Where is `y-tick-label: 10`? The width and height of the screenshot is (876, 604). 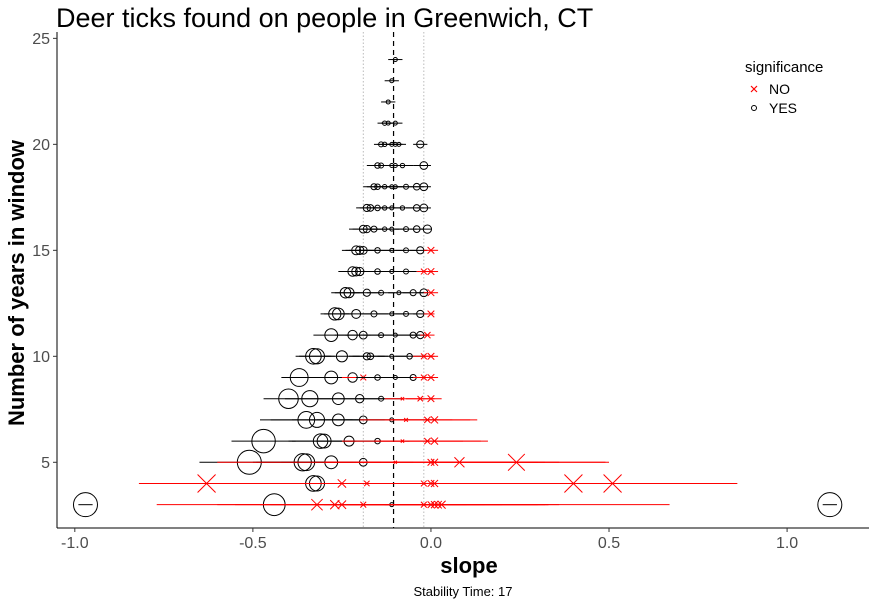 y-tick-label: 10 is located at coordinates (41, 357).